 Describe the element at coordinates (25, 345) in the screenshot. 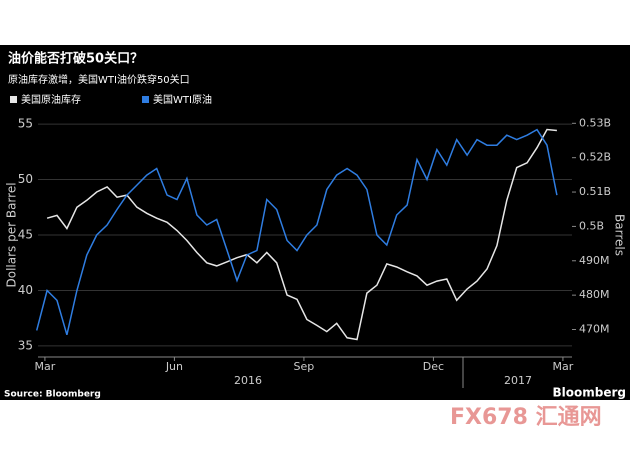

I see `y-tick-label: 35` at that location.